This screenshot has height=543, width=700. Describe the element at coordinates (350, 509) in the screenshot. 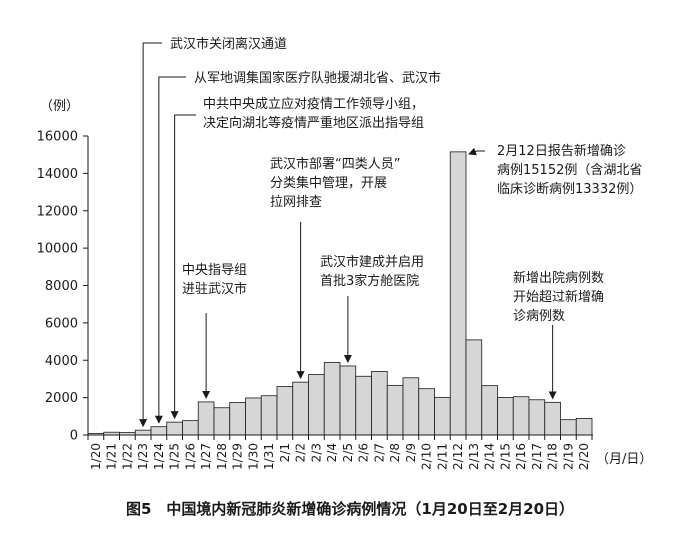

I see `figure-caption: 图5 中国境内新冠肺炎新增确诊病例情况（1月20日至2月20日）` at that location.